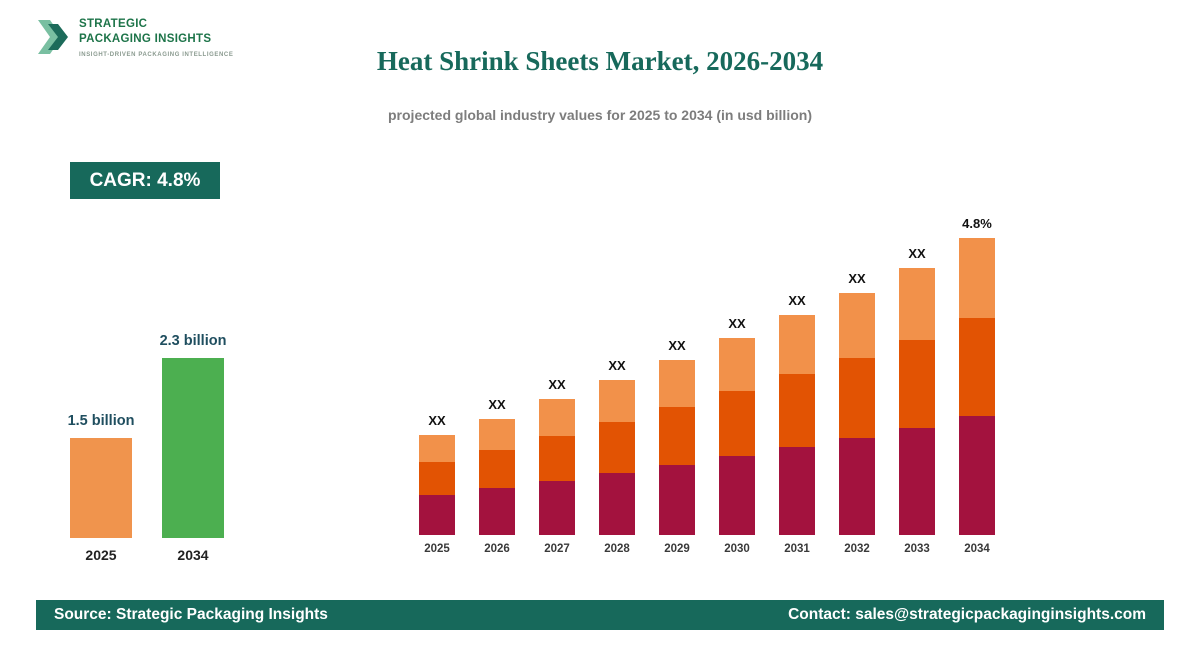 This screenshot has width=1200, height=650. Describe the element at coordinates (193, 341) in the screenshot. I see `summary-bar-value-label: 2.3 billion` at that location.